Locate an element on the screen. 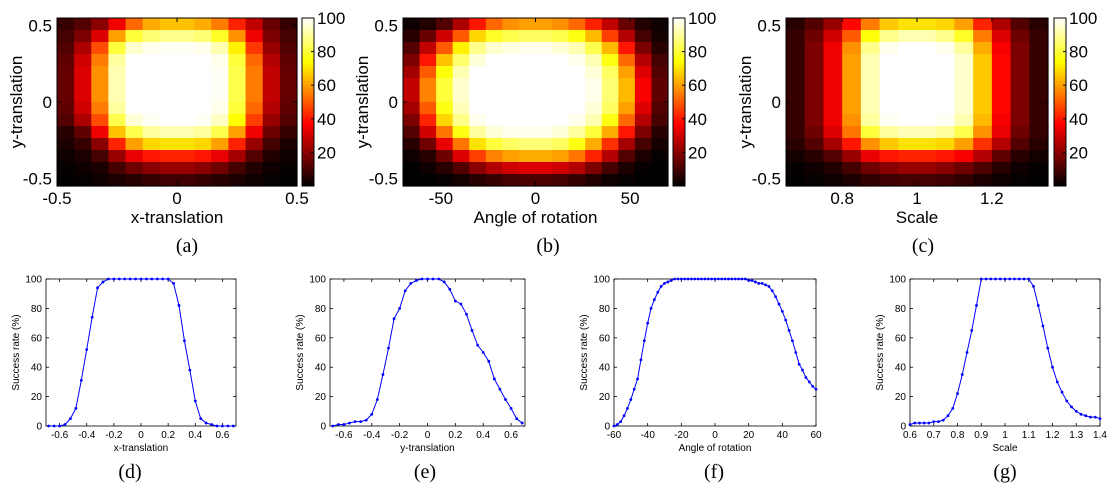 This screenshot has width=1111, height=487. x-tick-label: 0.2 is located at coordinates (168, 435).